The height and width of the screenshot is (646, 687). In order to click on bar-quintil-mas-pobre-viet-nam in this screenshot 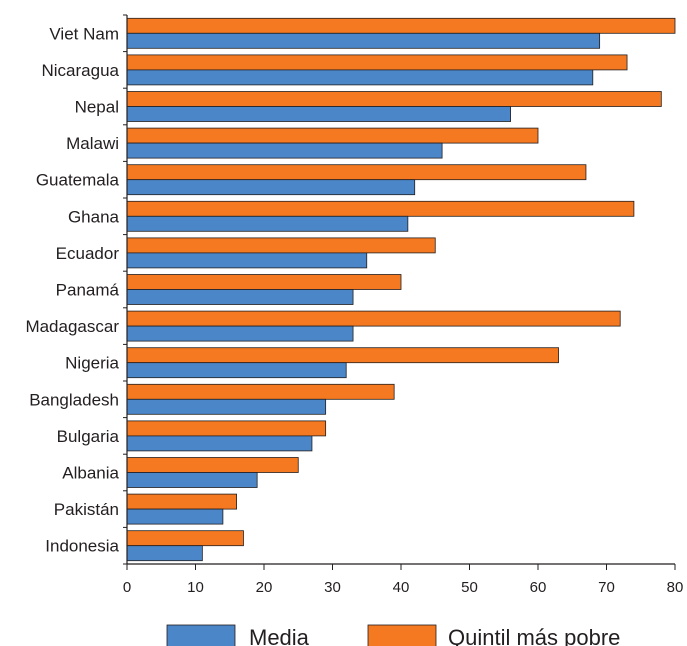, I will do `click(401, 25)`.